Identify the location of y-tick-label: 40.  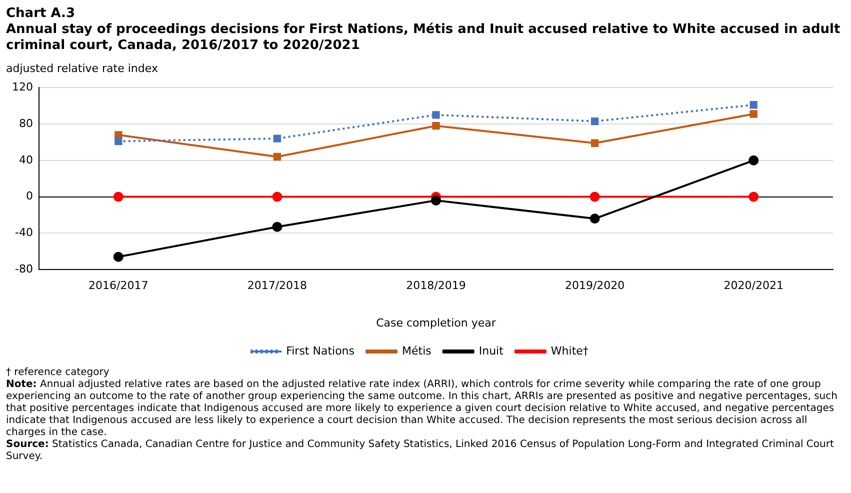
(25, 159).